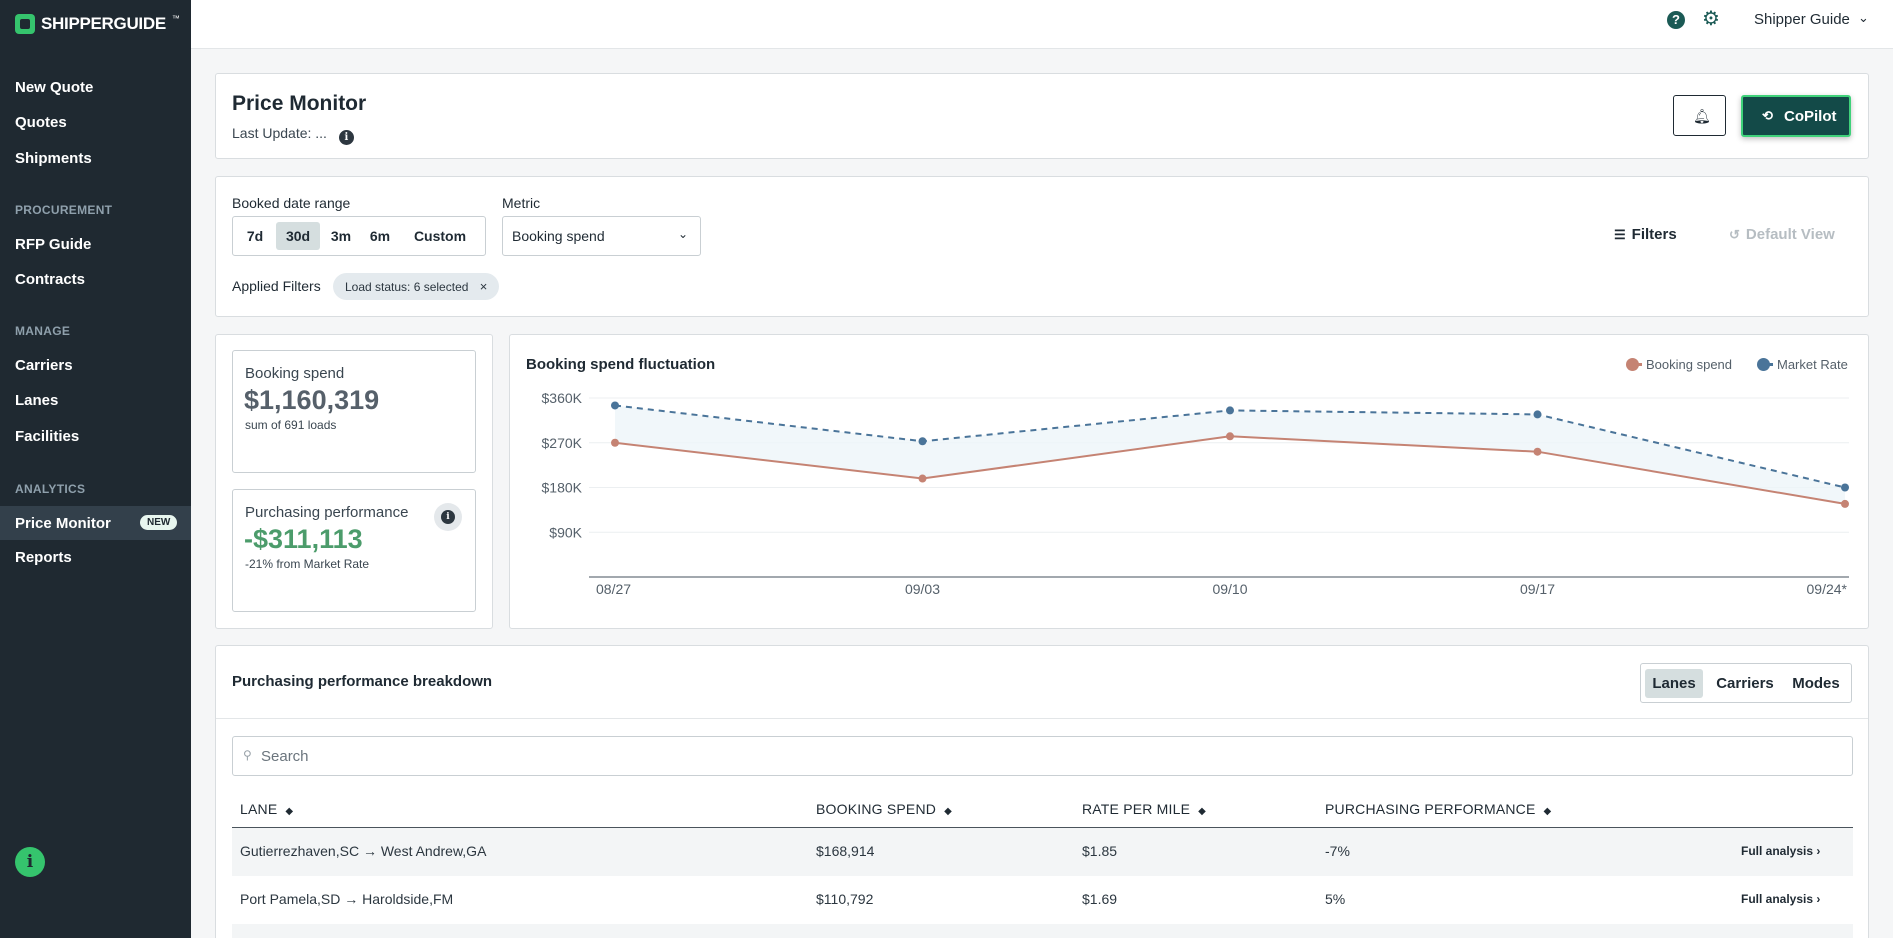 This screenshot has height=938, width=1893. I want to click on default-view-button: ↺ Default View, so click(1782, 234).